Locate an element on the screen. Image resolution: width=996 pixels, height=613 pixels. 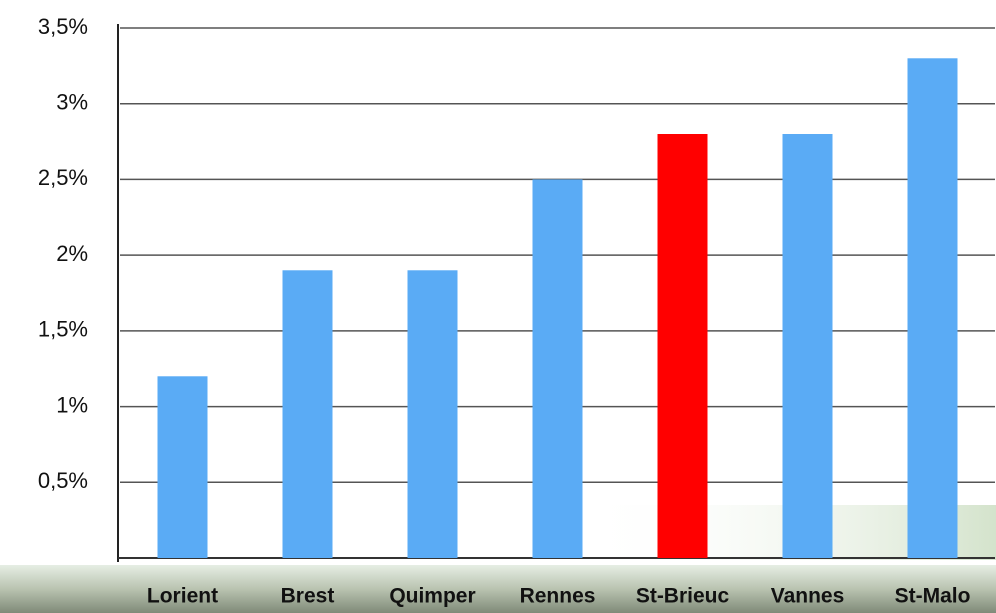
y-tick-label: 1,5% is located at coordinates (63, 329).